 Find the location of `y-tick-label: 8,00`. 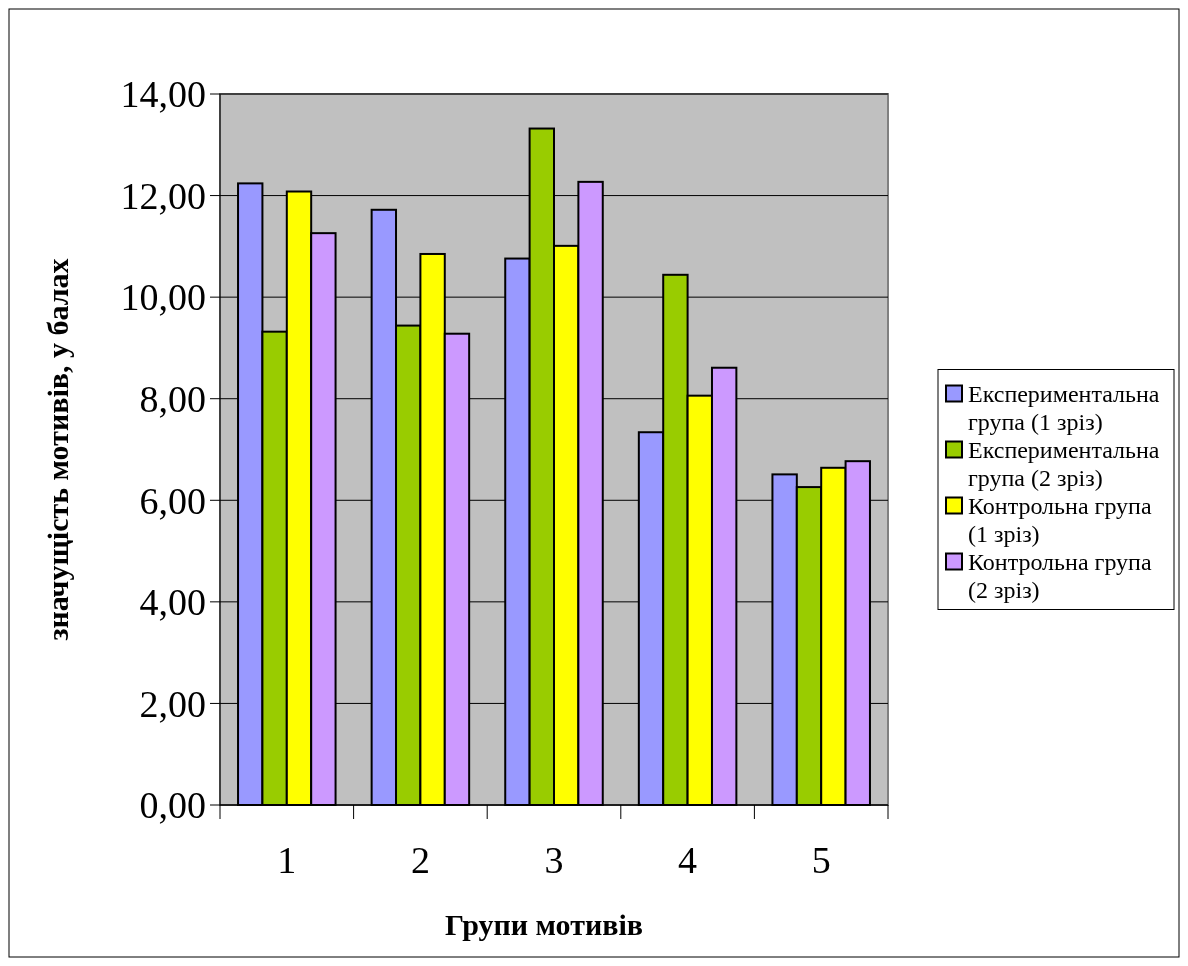

y-tick-label: 8,00 is located at coordinates (172, 399).